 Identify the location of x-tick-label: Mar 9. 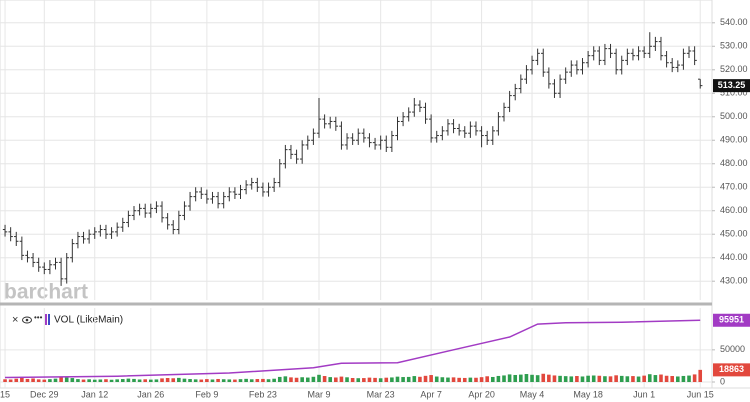
(318, 394).